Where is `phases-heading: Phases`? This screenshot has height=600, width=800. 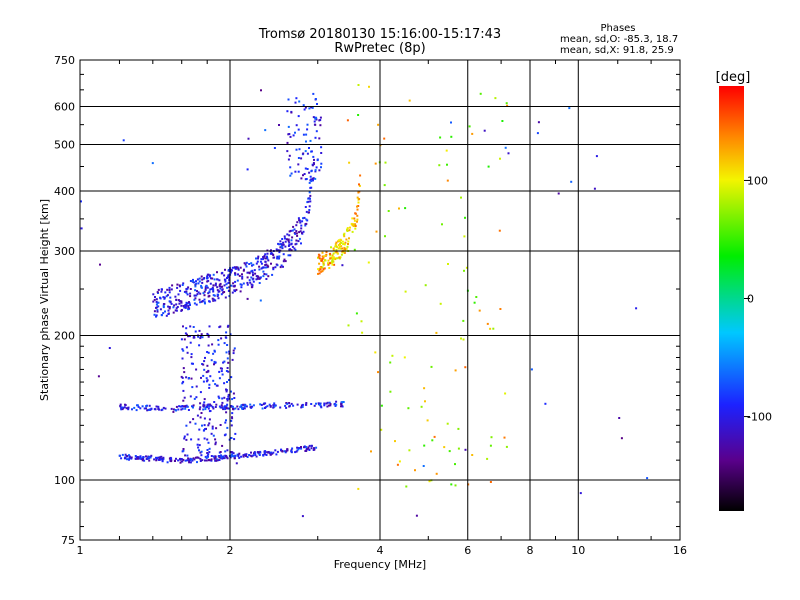
phases-heading: Phases is located at coordinates (618, 28).